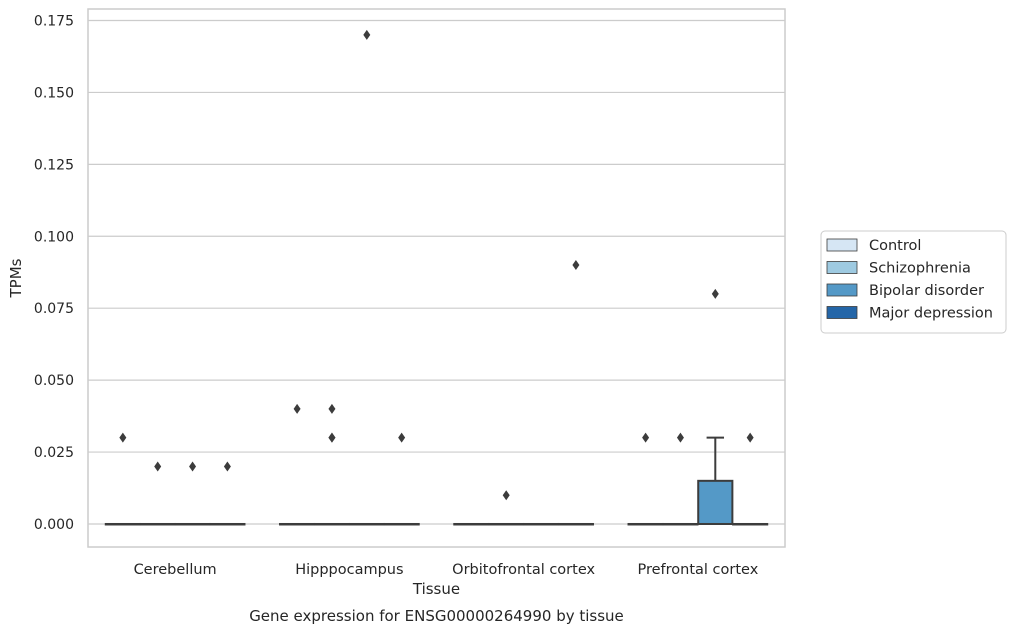 Image resolution: width=1017 pixels, height=634 pixels. Describe the element at coordinates (523, 570) in the screenshot. I see `x-tick-label: Orbitofrontal cortex` at that location.